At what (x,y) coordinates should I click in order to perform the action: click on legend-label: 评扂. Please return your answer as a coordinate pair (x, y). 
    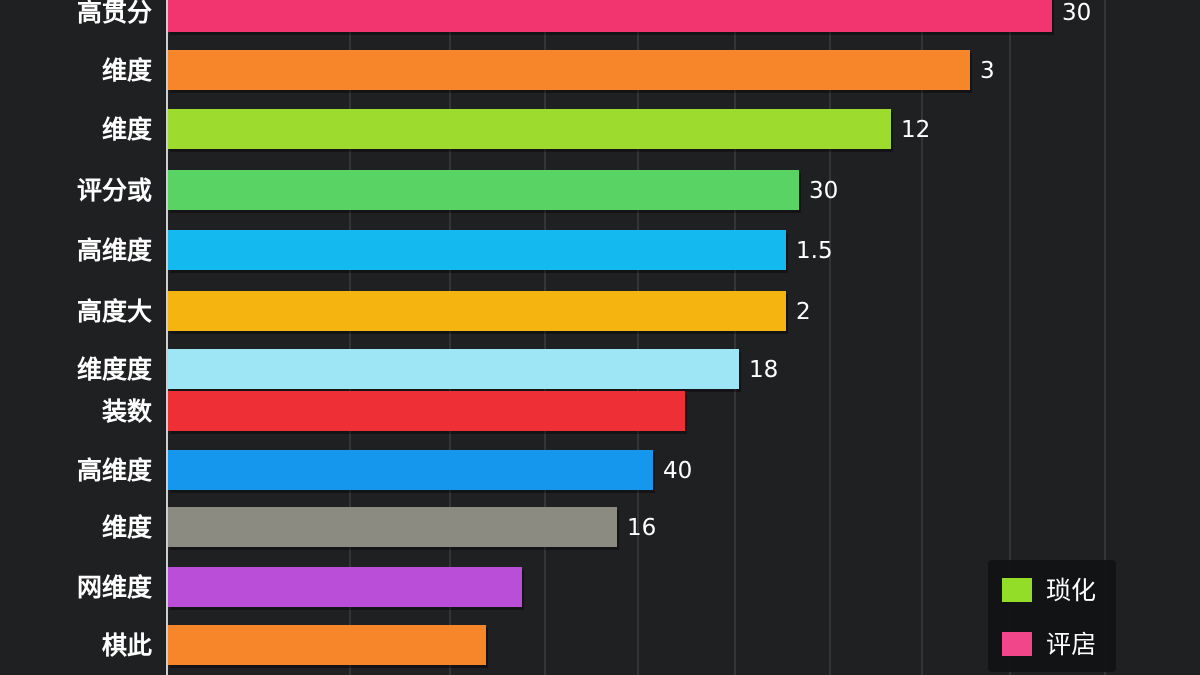
    Looking at the image, I should click on (1071, 644).